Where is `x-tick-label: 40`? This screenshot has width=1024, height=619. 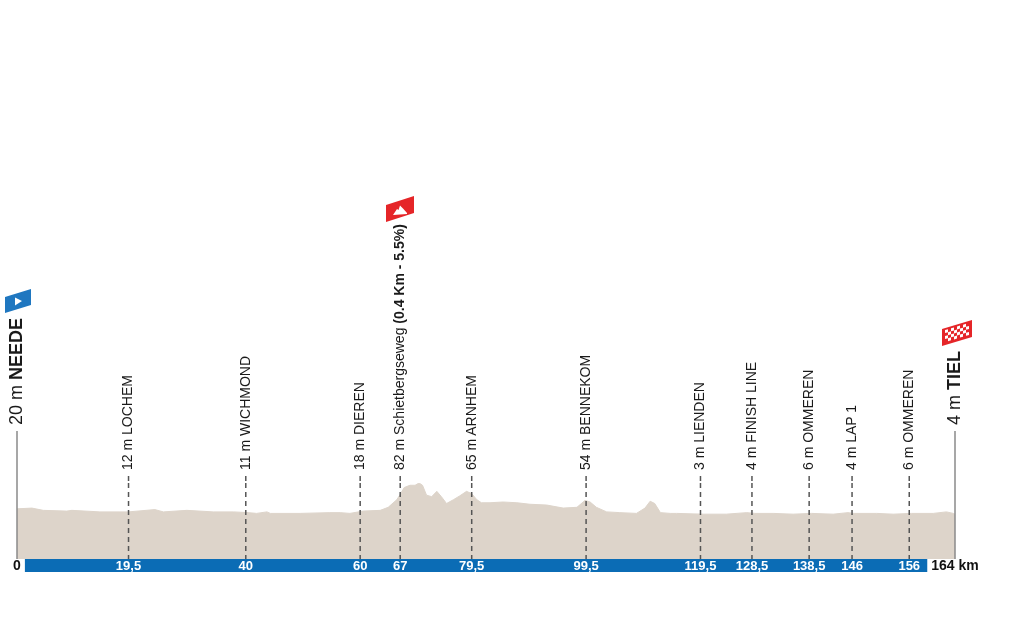 x-tick-label: 40 is located at coordinates (246, 565).